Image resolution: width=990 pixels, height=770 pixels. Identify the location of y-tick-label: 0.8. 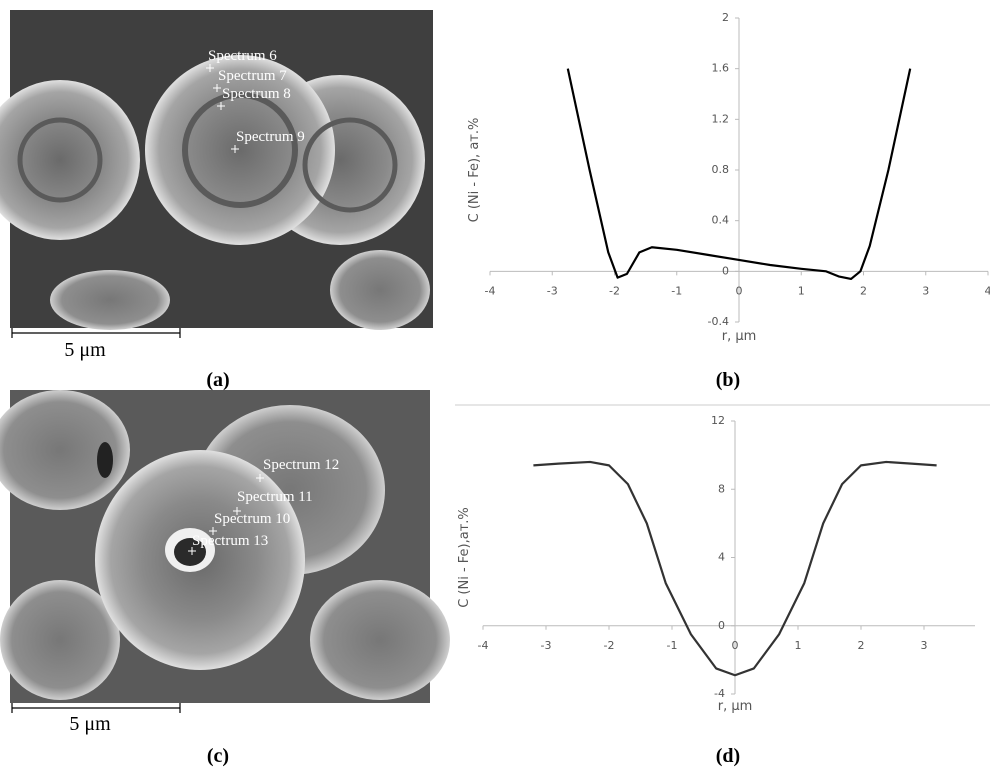
(721, 169).